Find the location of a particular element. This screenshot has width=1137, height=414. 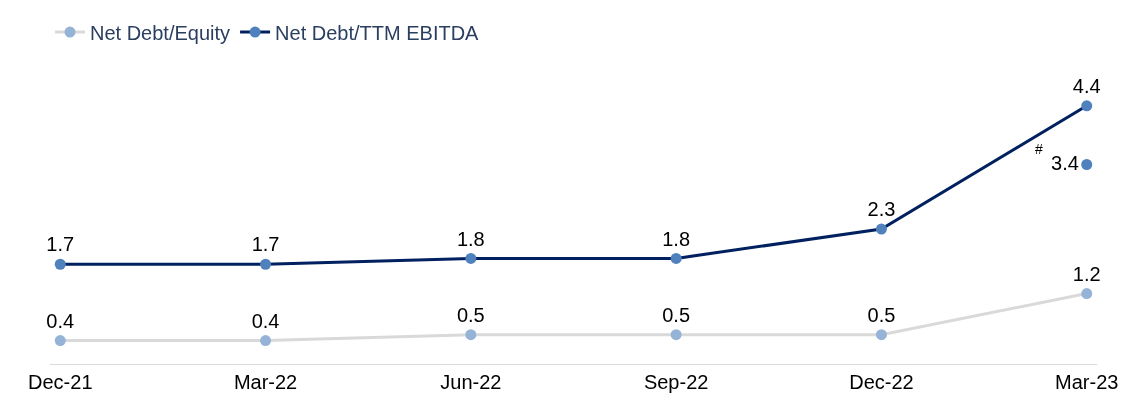

data-label: 2.3 is located at coordinates (881, 209).